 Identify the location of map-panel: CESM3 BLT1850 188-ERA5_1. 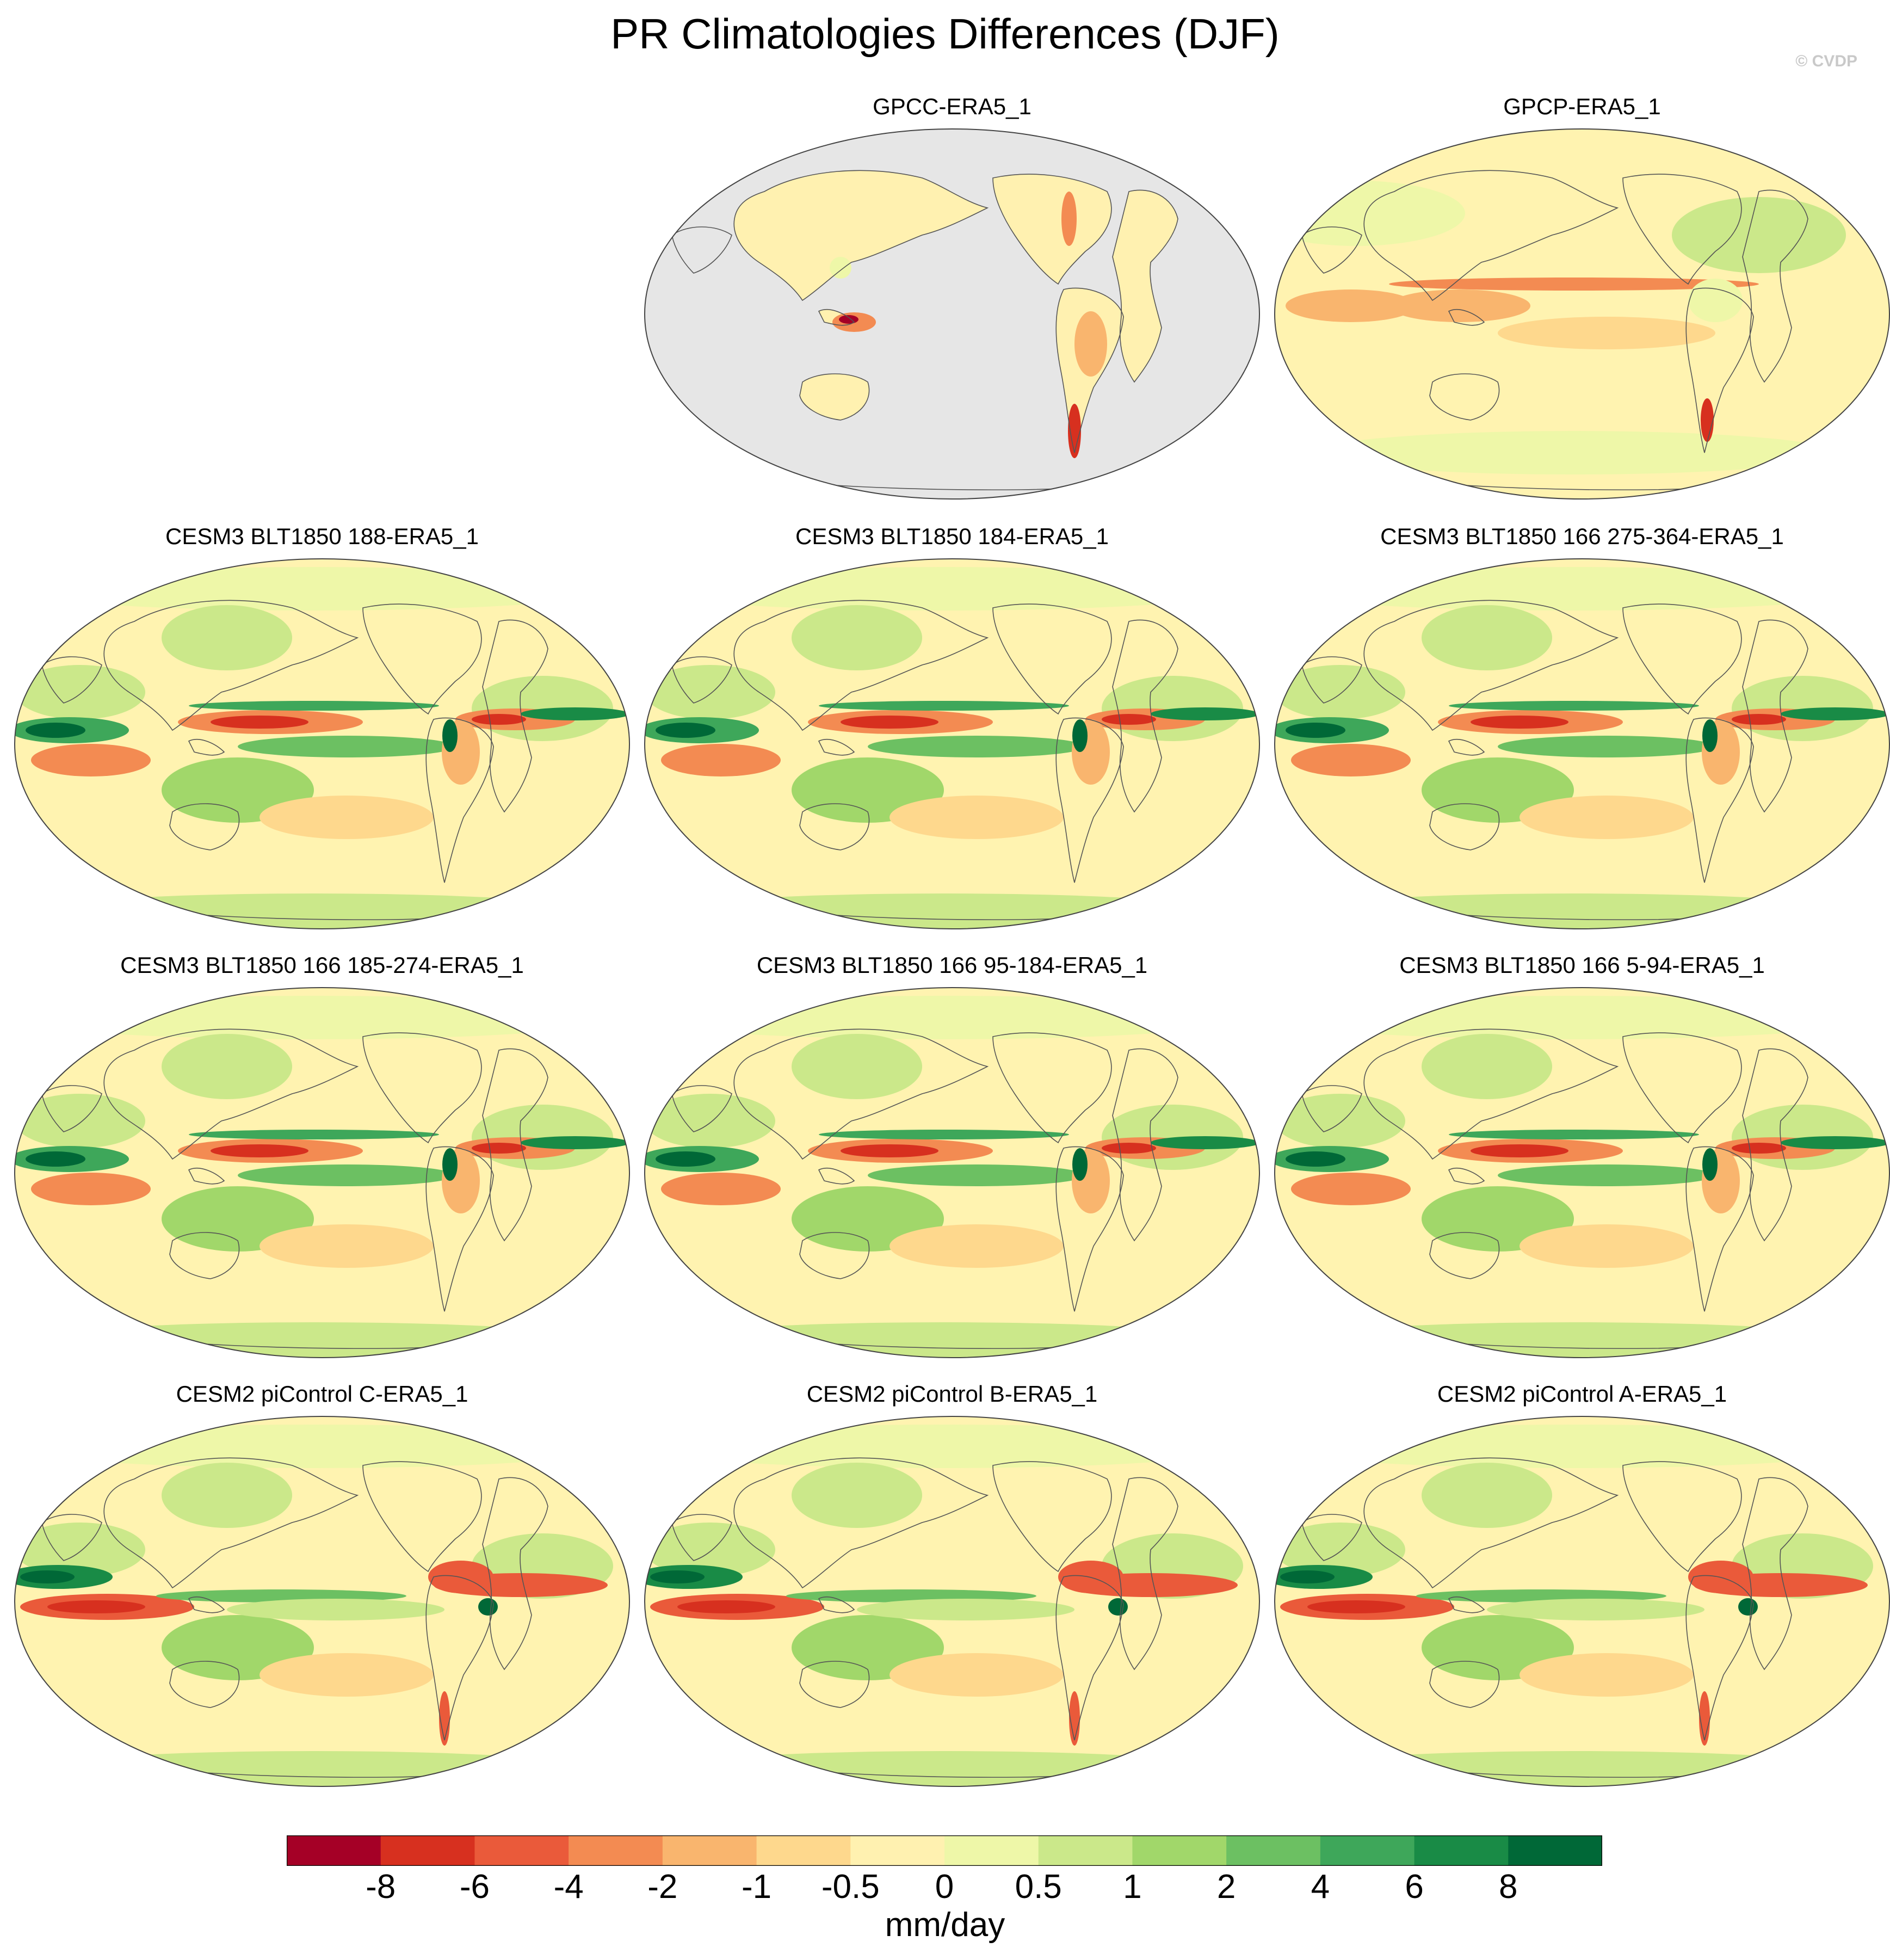
(322, 725).